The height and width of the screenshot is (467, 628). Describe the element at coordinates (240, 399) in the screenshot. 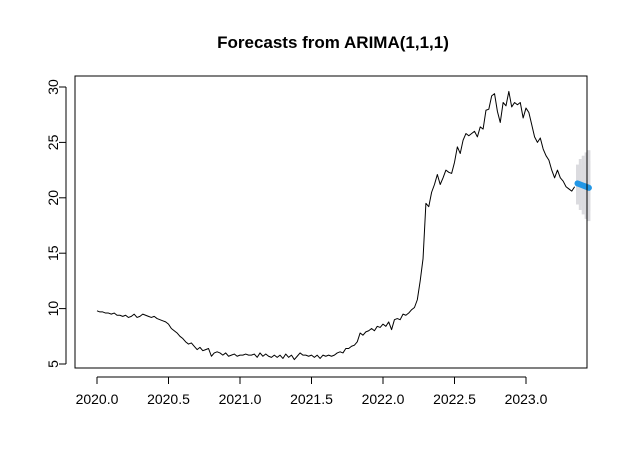

I see `x-tick-label: 2021.0` at that location.